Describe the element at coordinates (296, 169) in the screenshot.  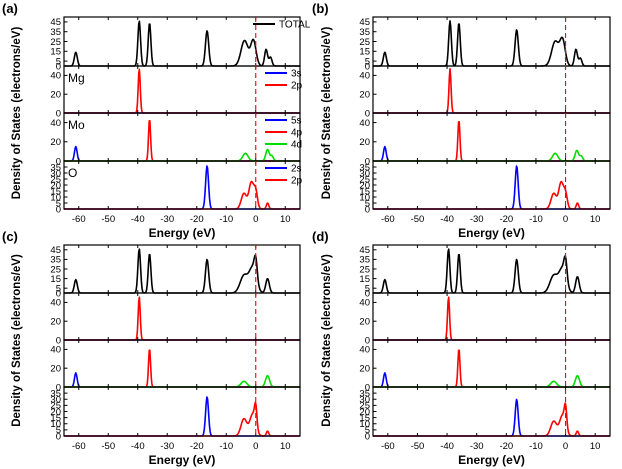
I see `legend-label: 2s` at that location.